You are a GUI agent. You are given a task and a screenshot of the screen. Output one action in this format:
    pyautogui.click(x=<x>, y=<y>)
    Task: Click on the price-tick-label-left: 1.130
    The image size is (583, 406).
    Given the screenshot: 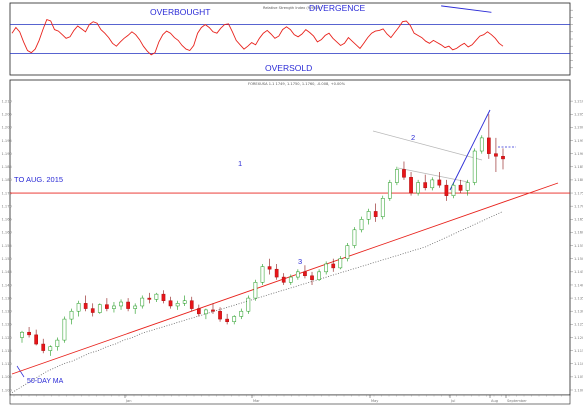 What is the action you would take?
    pyautogui.click(x=7, y=312)
    